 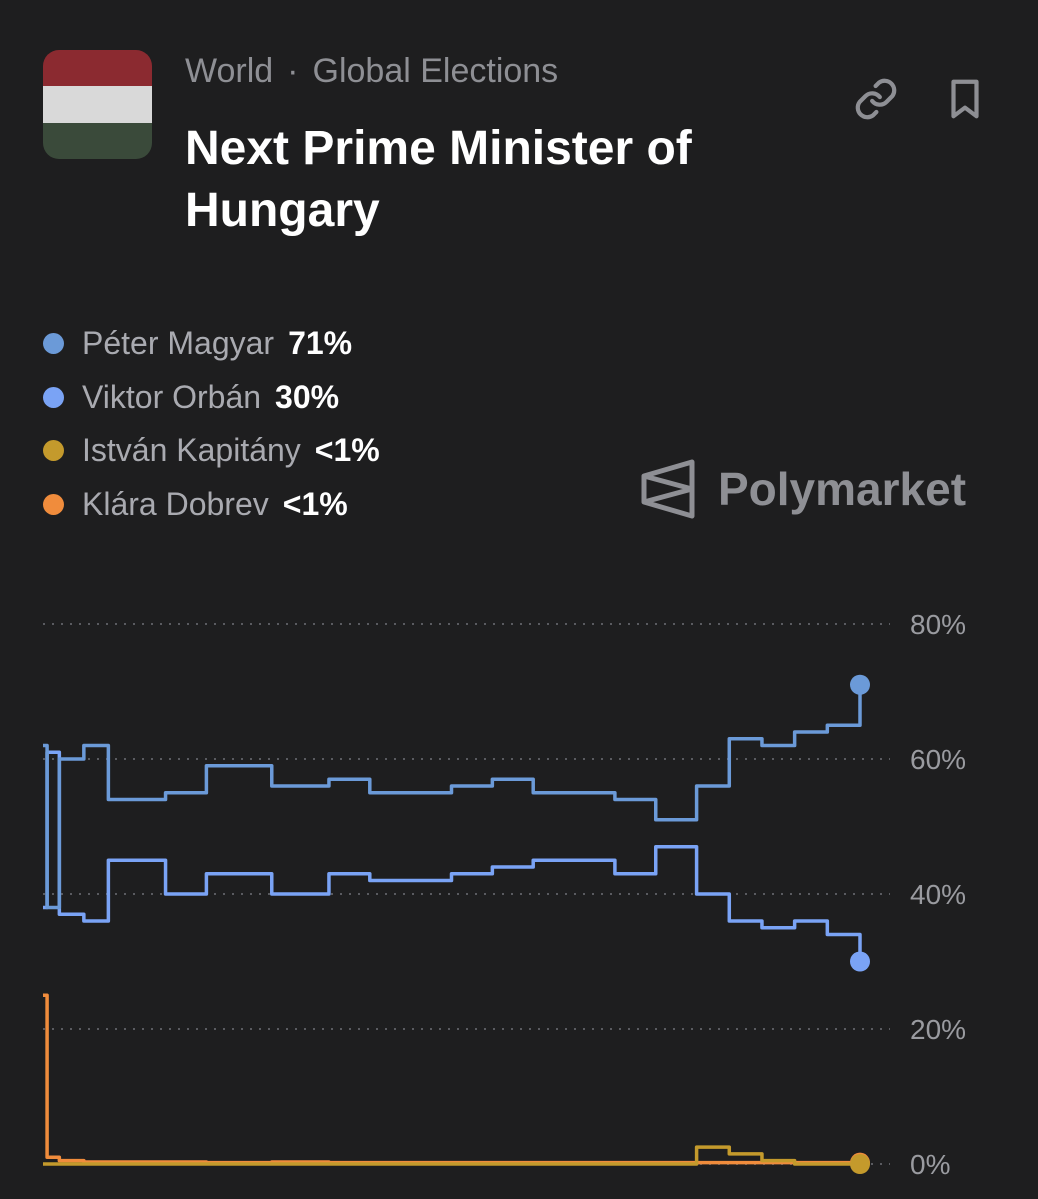 I want to click on legend-item-dobrev: Klára Dobrev <1%, so click(x=211, y=505).